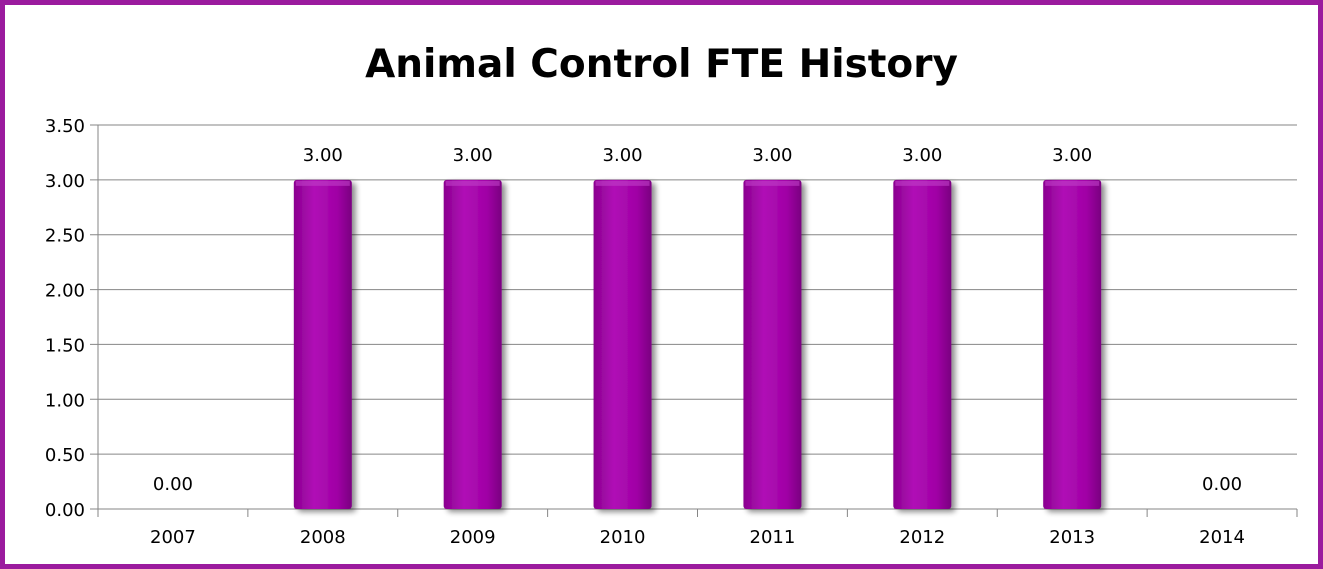 The width and height of the screenshot is (1323, 569). What do you see at coordinates (1072, 537) in the screenshot?
I see `x-tick-label: 2013` at bounding box center [1072, 537].